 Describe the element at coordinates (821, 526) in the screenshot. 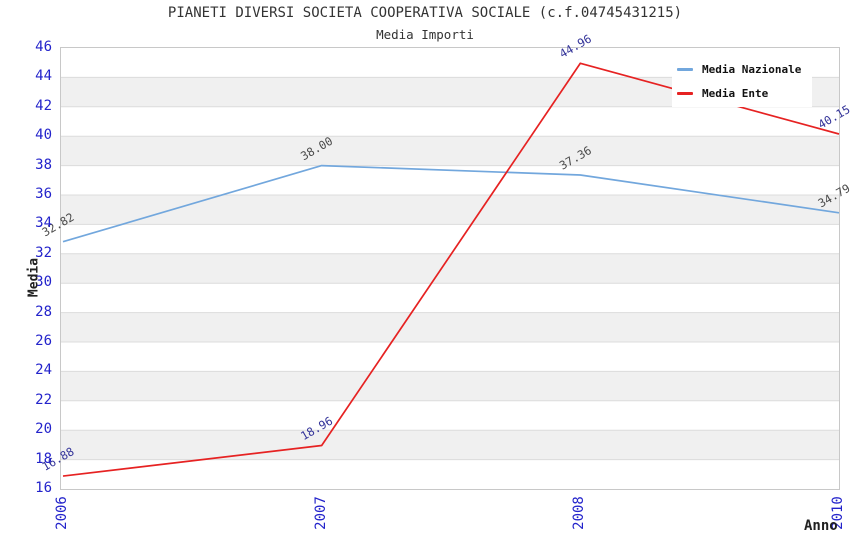

I see `x-axis-title: Anno` at that location.